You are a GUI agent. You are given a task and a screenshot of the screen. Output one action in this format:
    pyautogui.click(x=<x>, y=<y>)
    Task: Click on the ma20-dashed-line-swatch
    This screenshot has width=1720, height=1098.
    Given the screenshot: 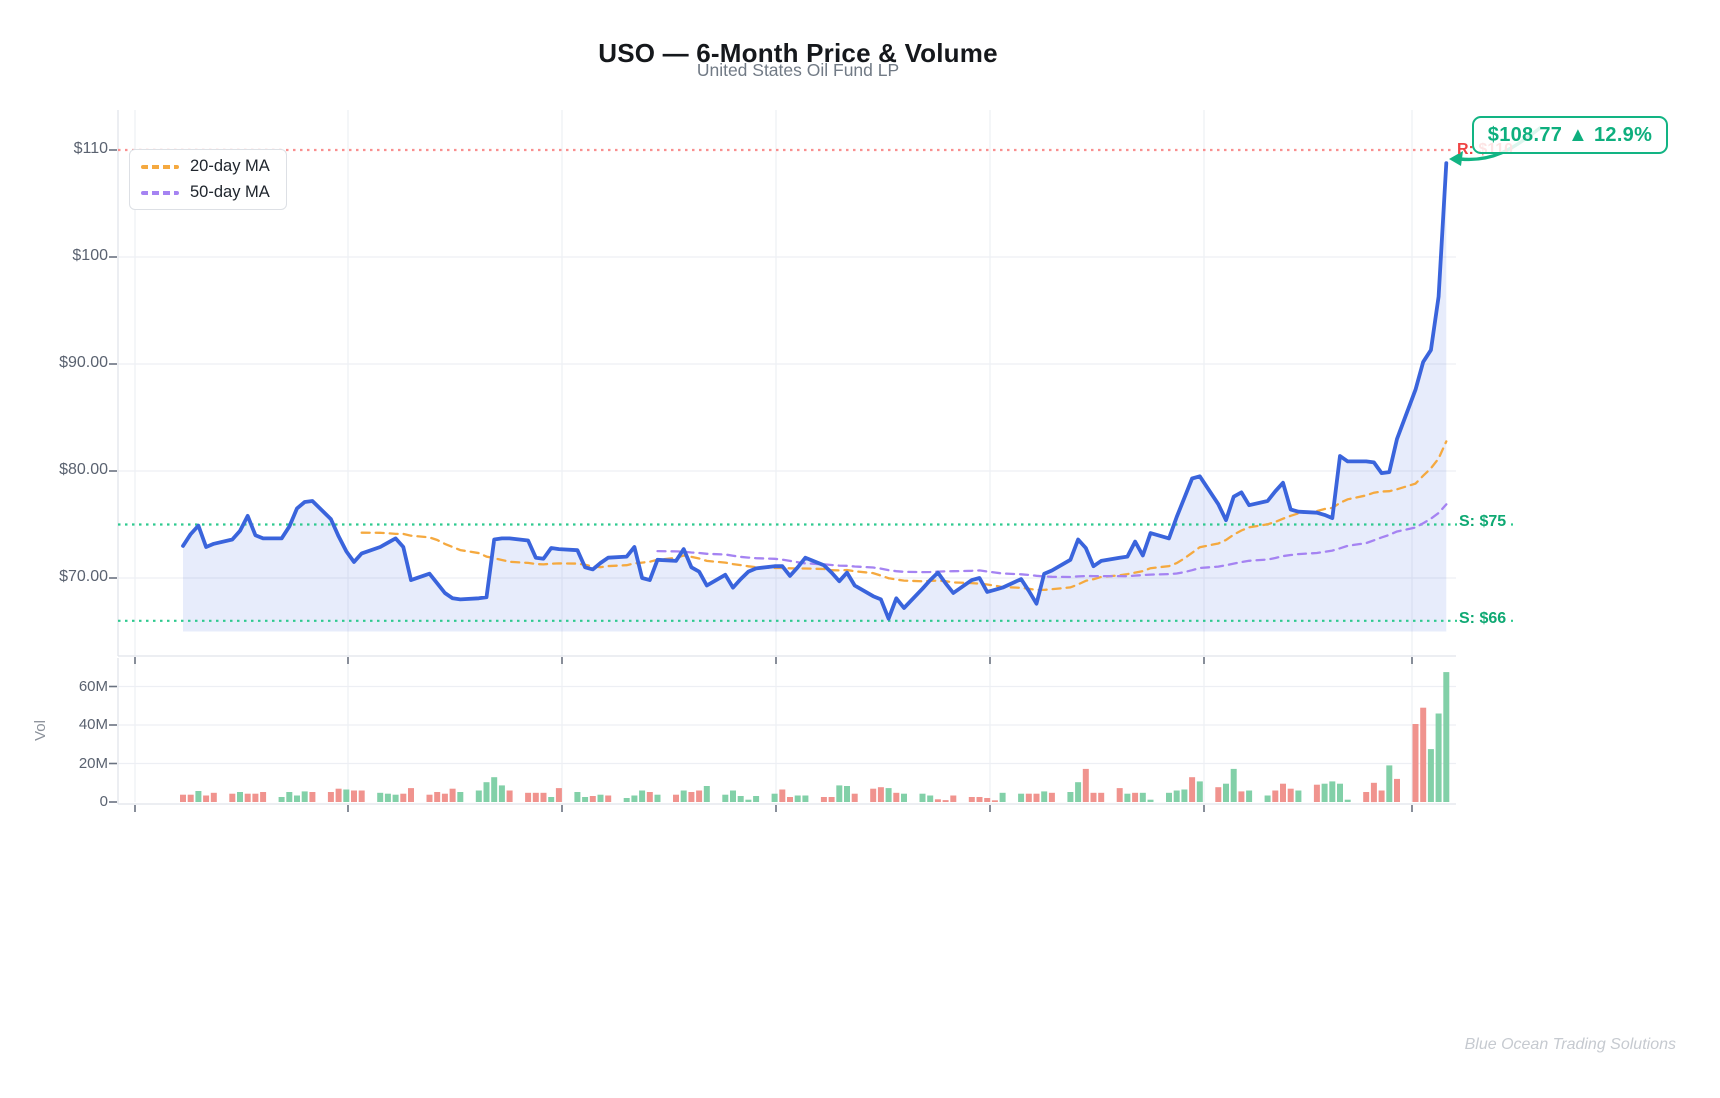 What is the action you would take?
    pyautogui.click(x=160, y=166)
    